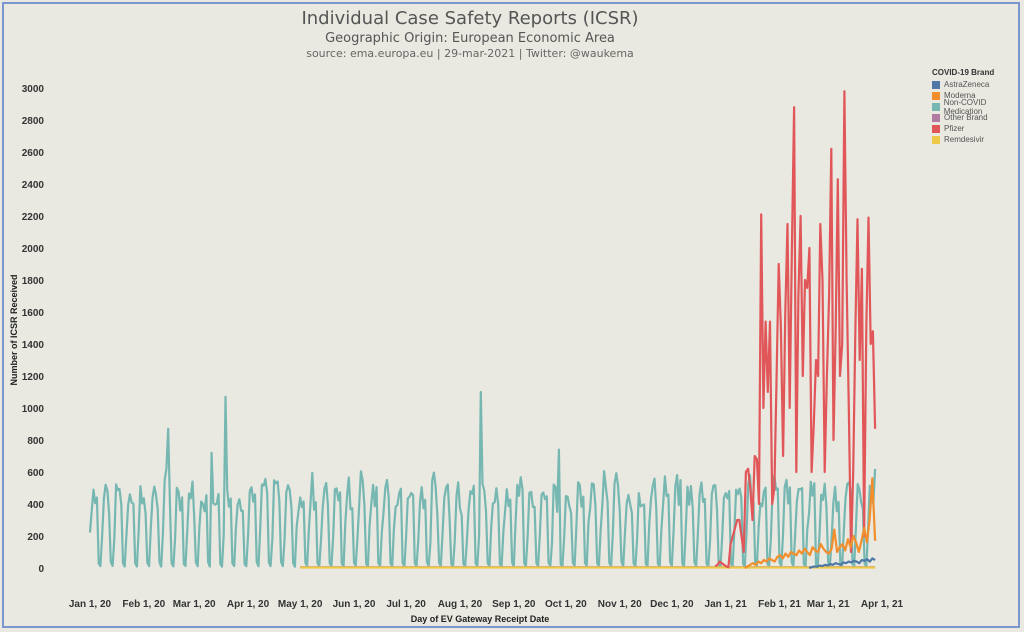 The height and width of the screenshot is (632, 1024). What do you see at coordinates (810, 523) in the screenshot?
I see `series-line-moderna` at bounding box center [810, 523].